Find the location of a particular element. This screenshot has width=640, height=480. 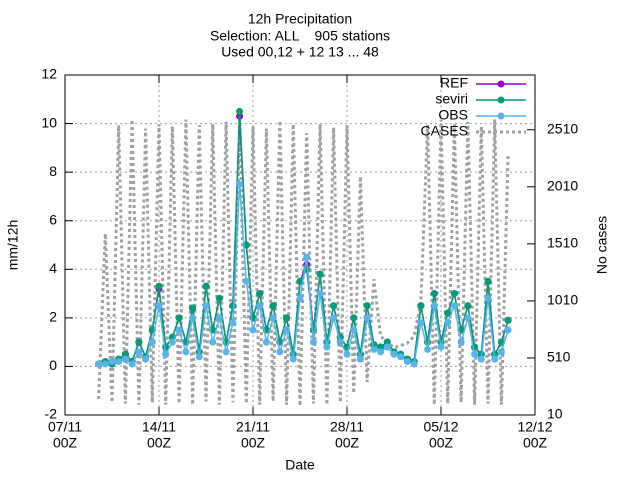

legend-label: OBS is located at coordinates (453, 115).